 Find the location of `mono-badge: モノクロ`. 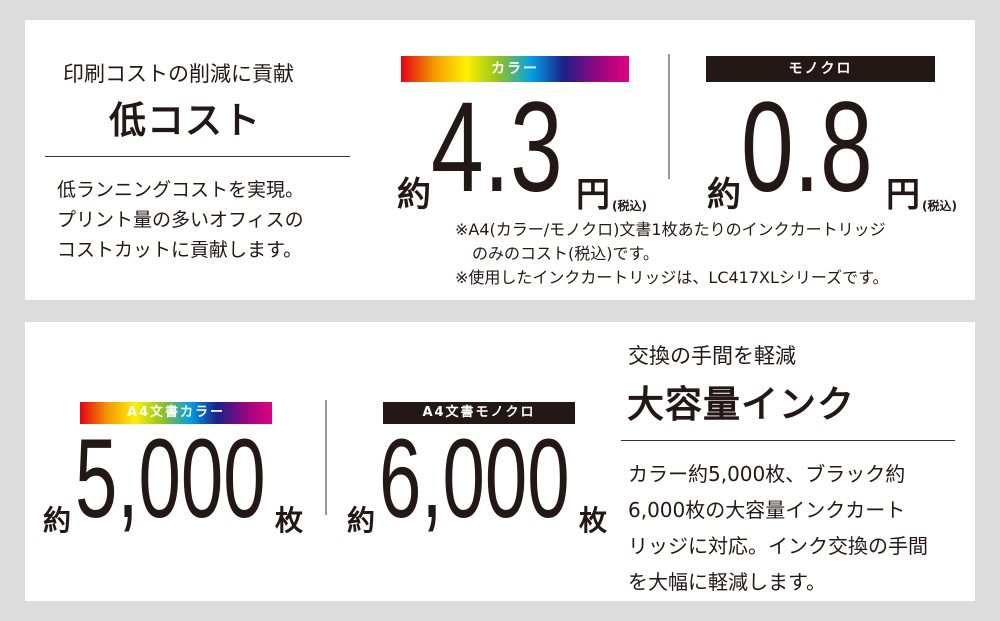

mono-badge: モノクロ is located at coordinates (820, 69).